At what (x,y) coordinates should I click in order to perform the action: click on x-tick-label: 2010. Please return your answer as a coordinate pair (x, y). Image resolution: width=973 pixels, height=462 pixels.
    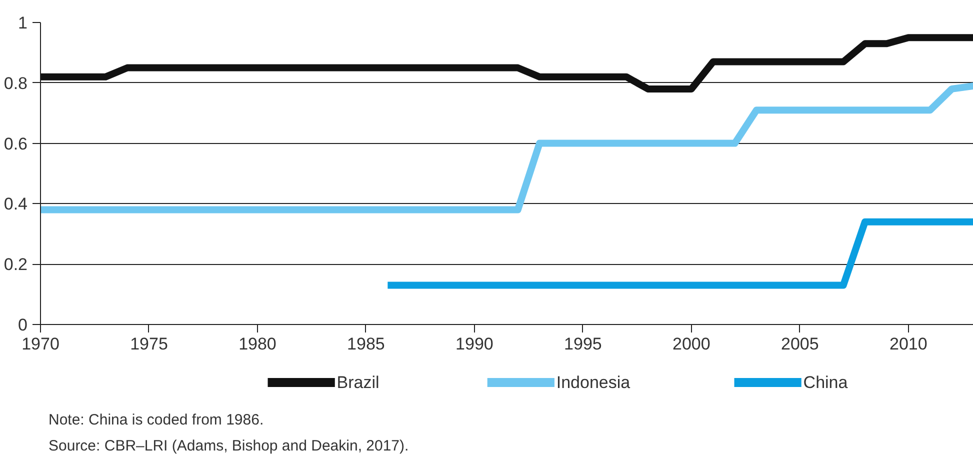
    Looking at the image, I should click on (909, 344).